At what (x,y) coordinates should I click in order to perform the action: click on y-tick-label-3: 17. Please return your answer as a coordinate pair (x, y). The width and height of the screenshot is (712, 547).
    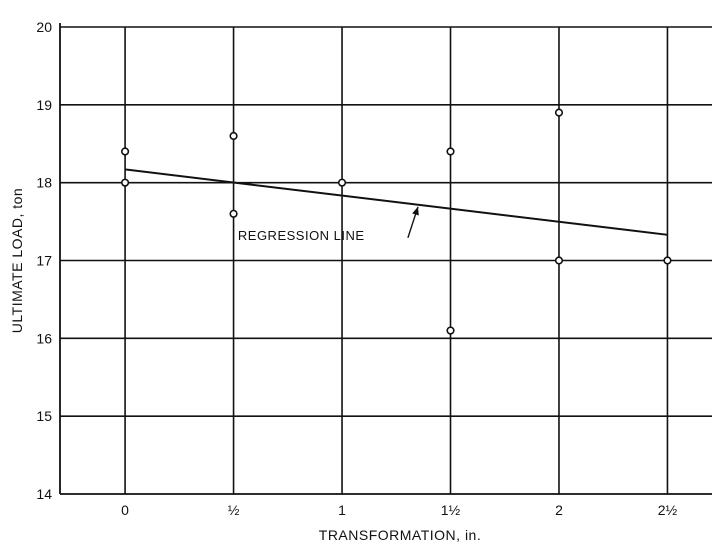
    Looking at the image, I should click on (44, 261).